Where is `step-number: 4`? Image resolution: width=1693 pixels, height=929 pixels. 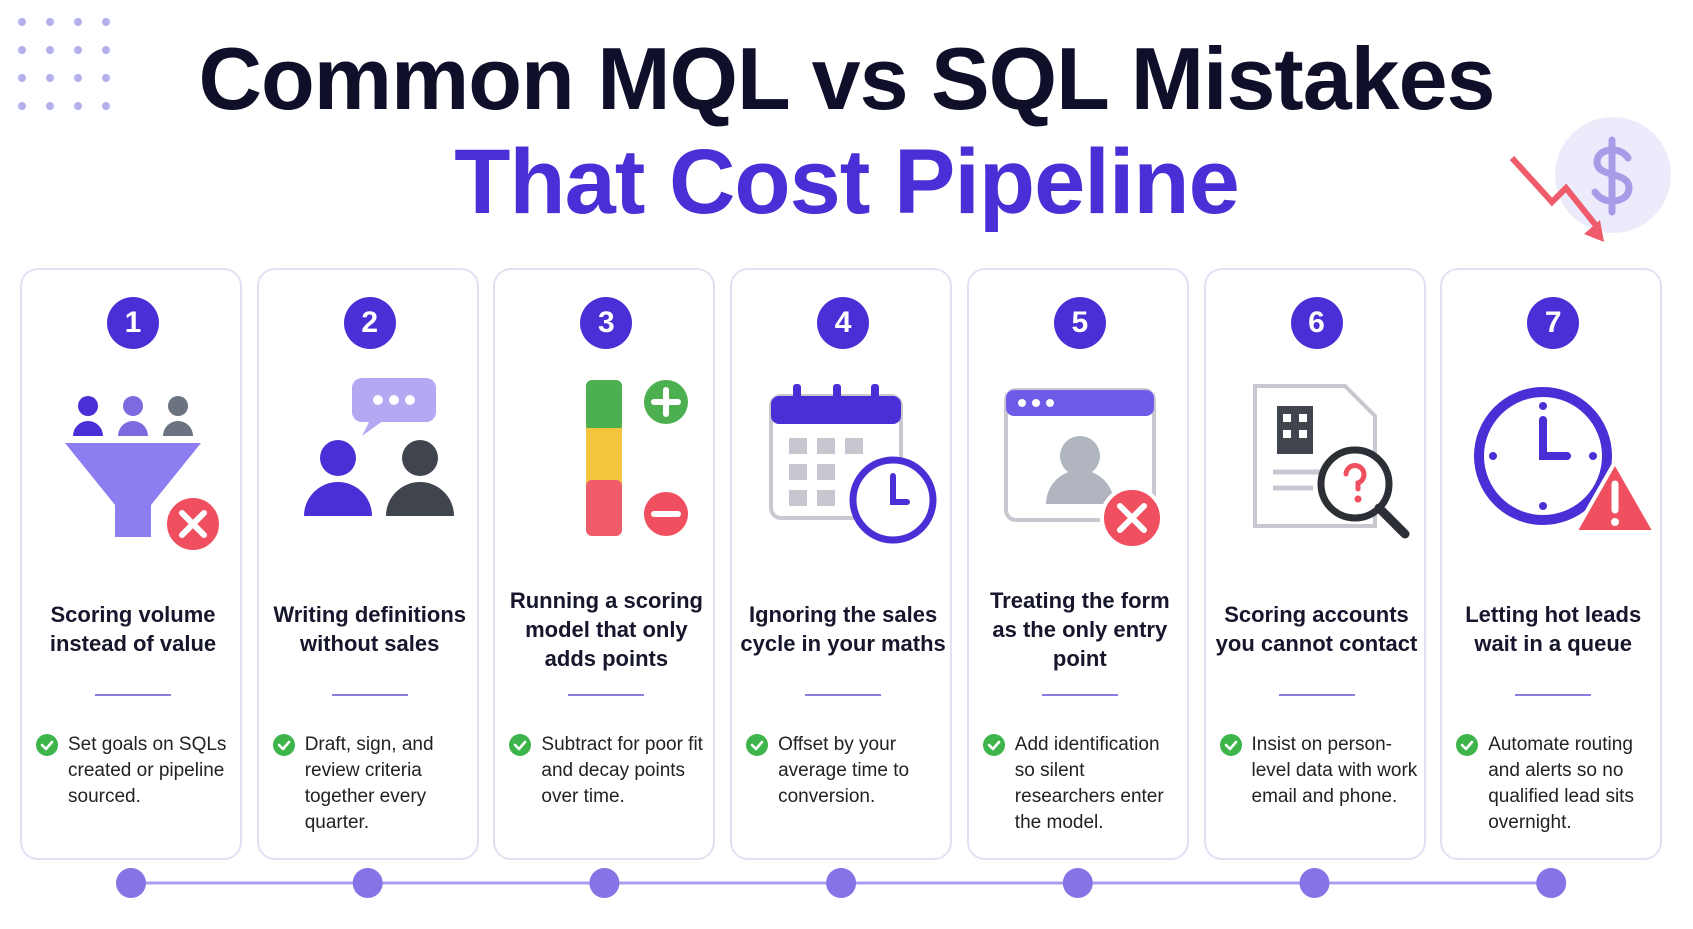 step-number: 4 is located at coordinates (843, 323).